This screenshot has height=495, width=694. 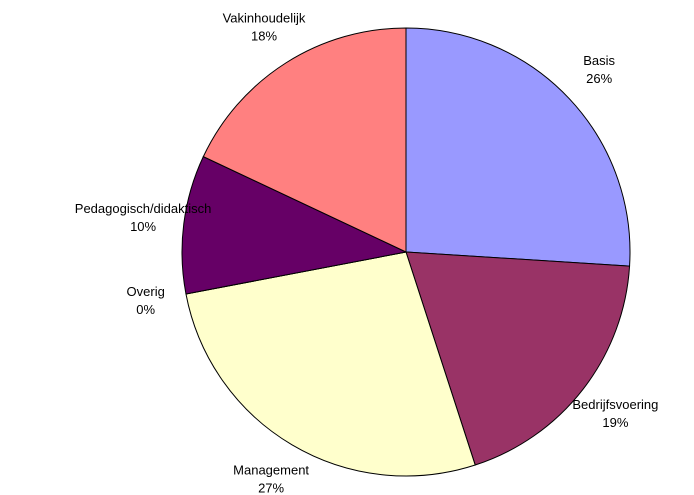 What do you see at coordinates (271, 470) in the screenshot?
I see `slice-label: Management` at bounding box center [271, 470].